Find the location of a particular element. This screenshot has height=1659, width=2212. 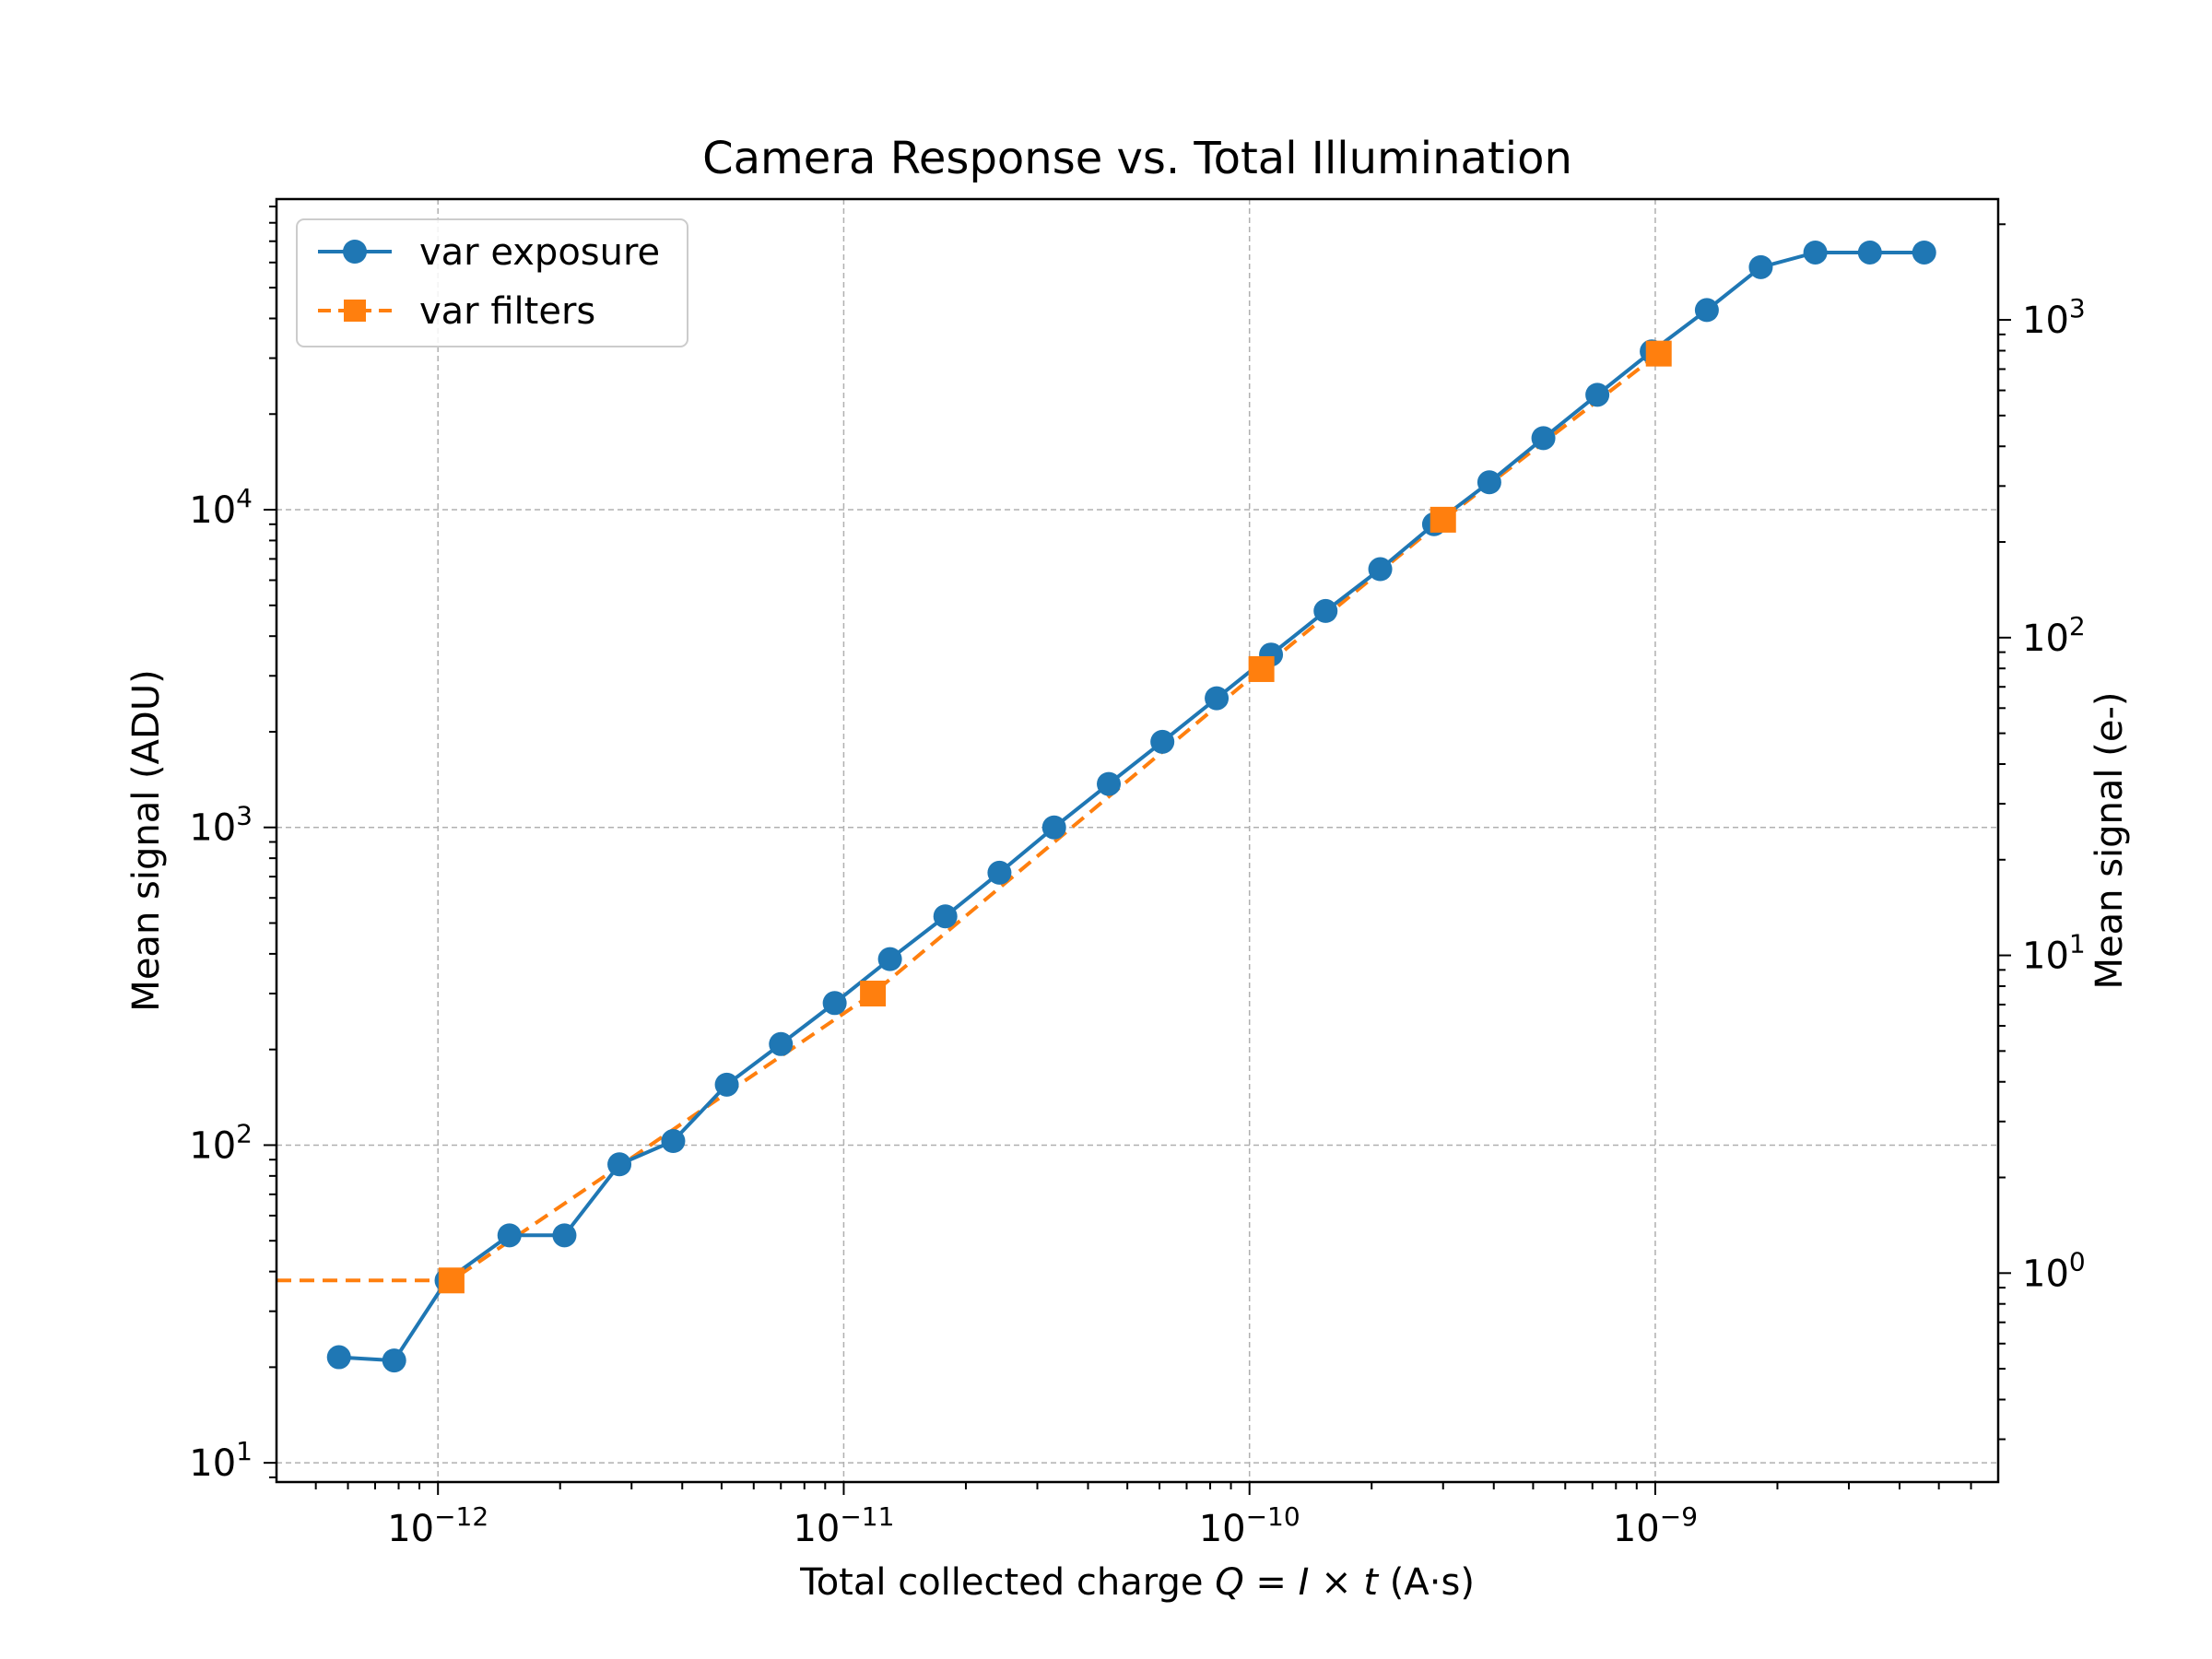

y-tick-label: 10¹ is located at coordinates (221, 1460).